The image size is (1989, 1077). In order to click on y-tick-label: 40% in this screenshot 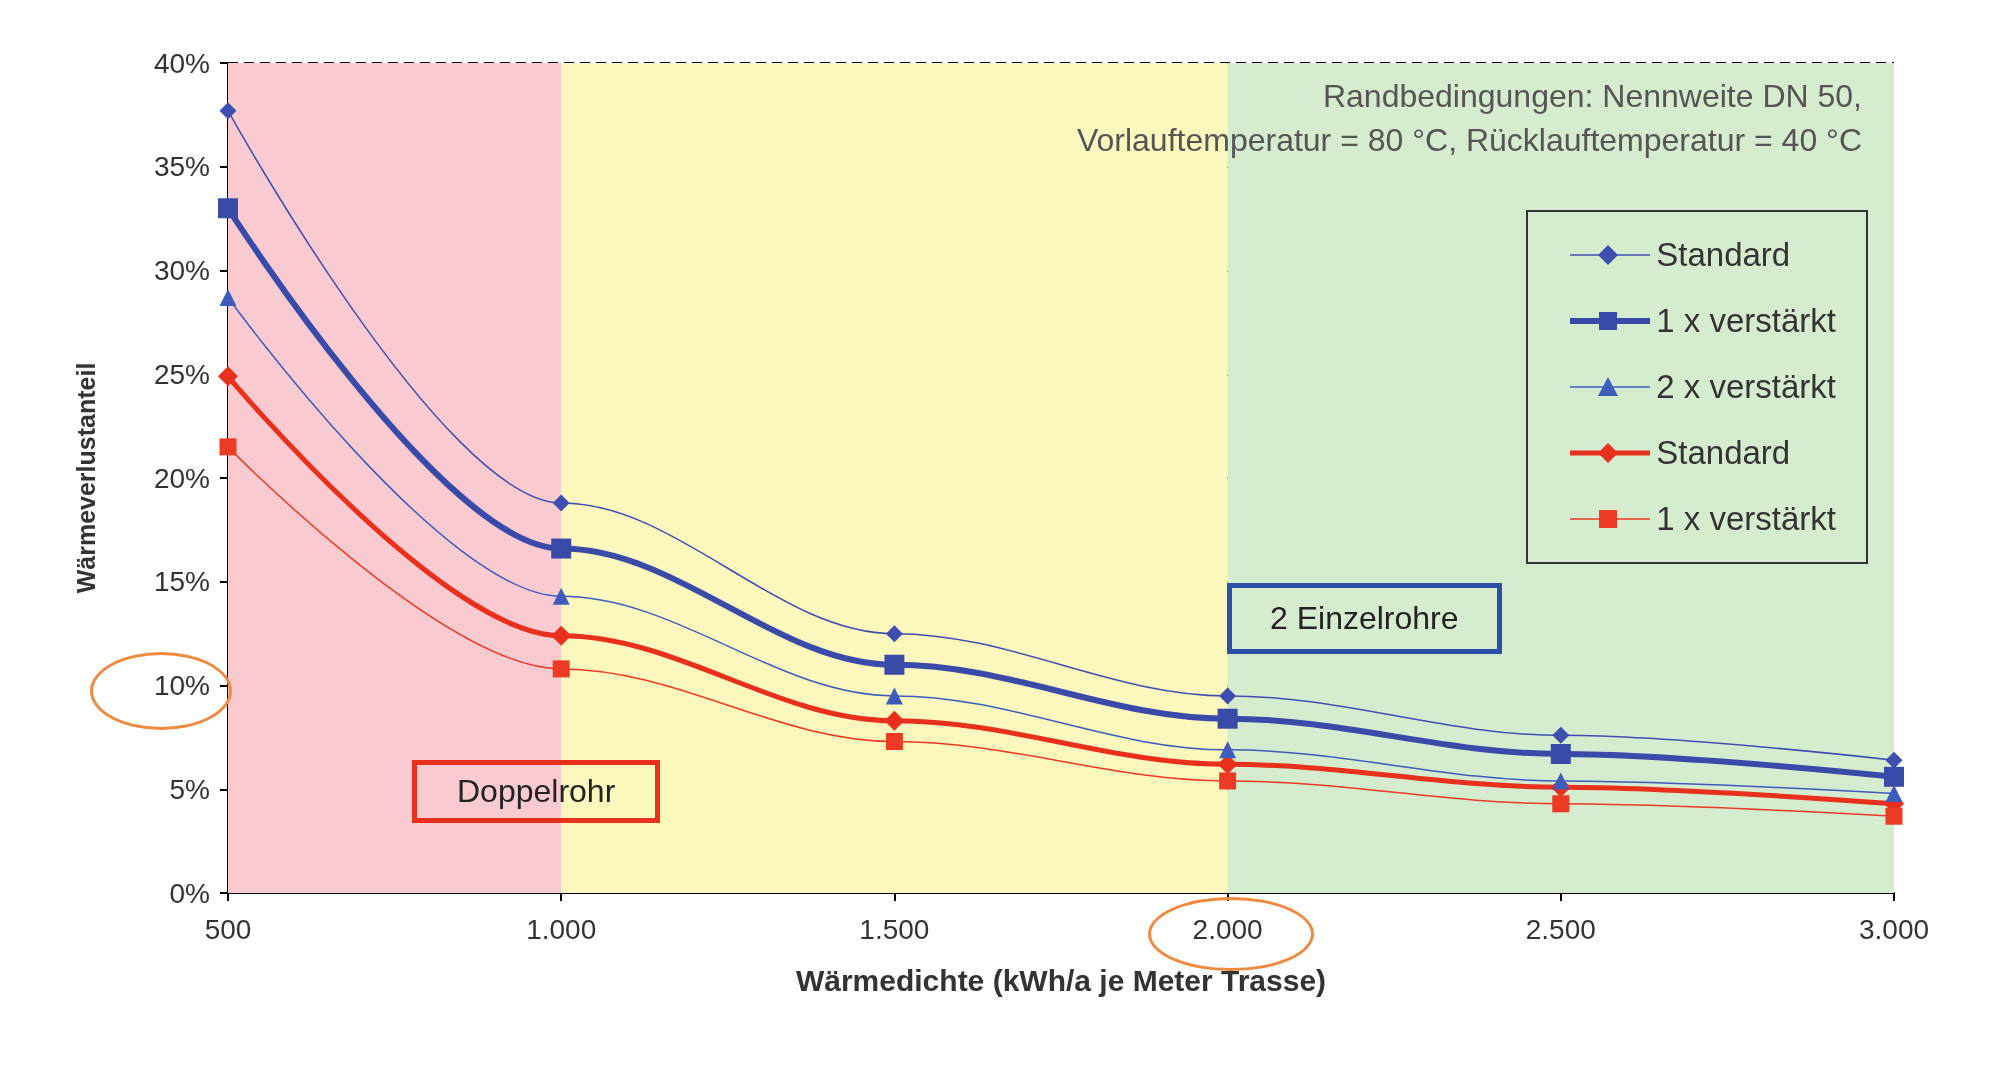, I will do `click(181, 63)`.